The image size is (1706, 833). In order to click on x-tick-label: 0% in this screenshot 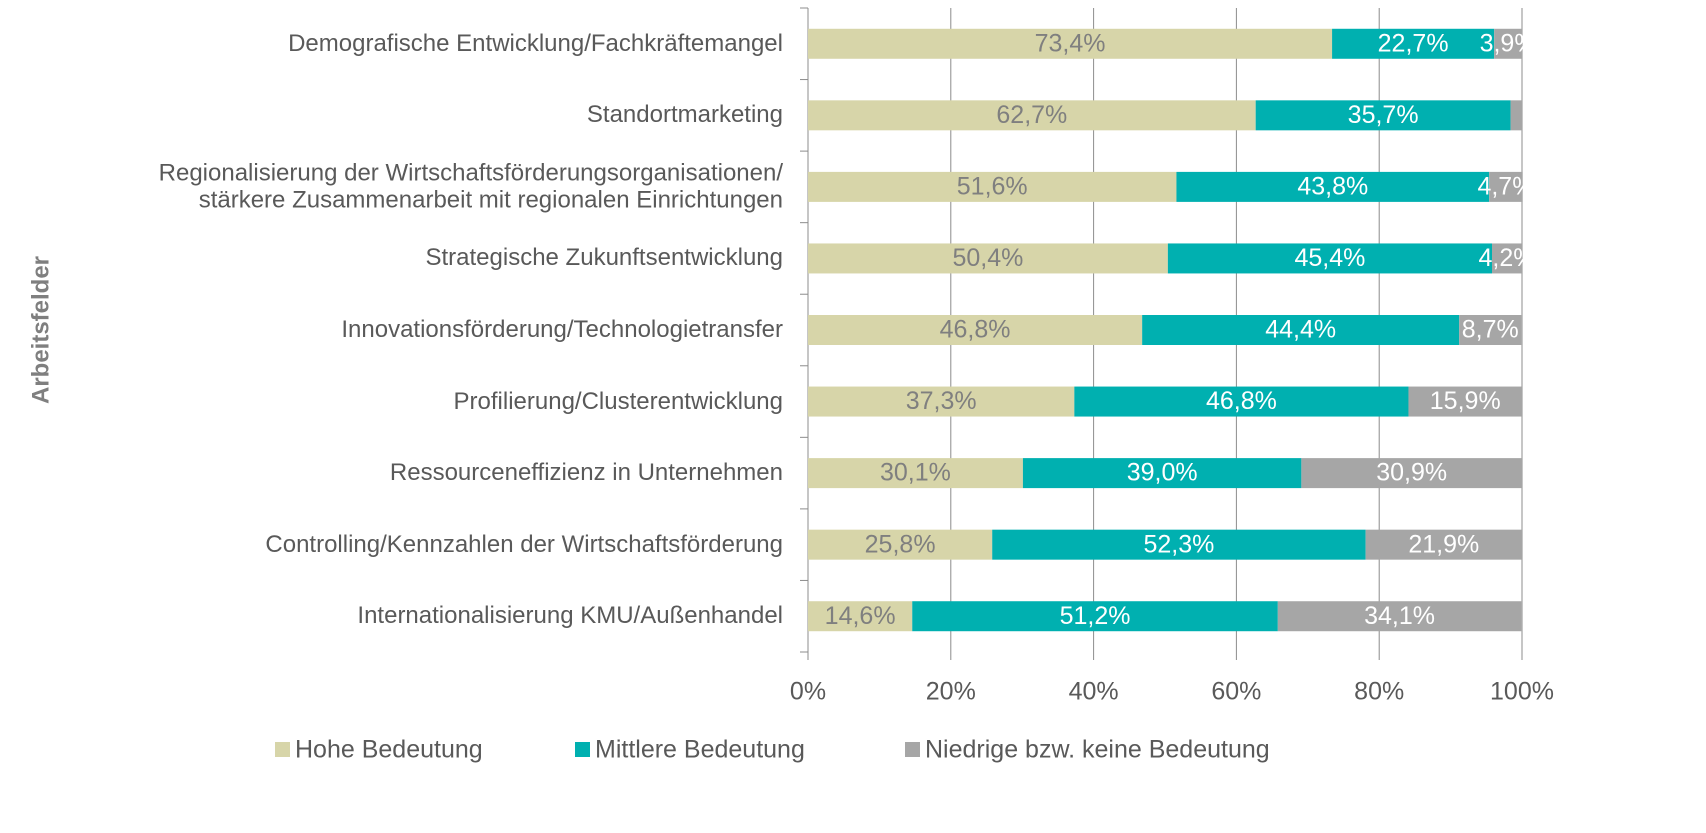, I will do `click(808, 692)`.